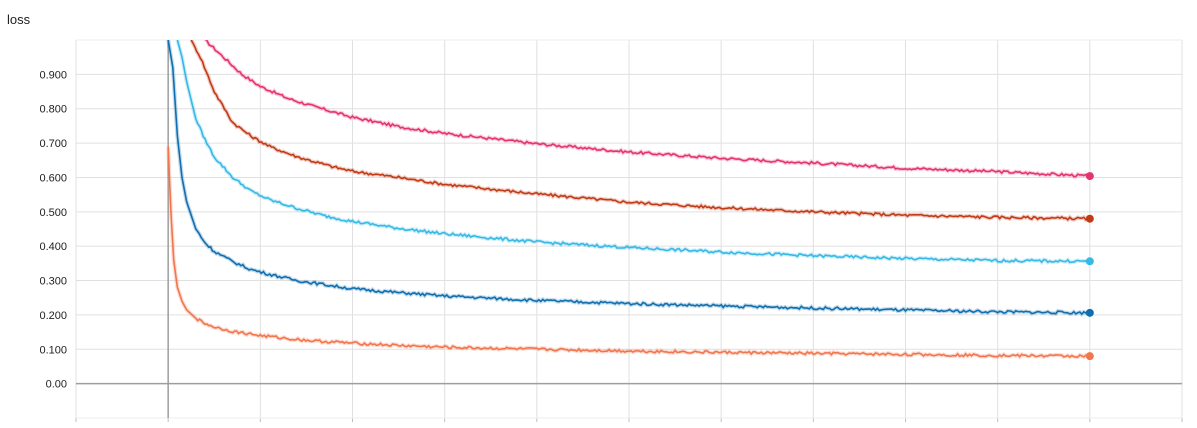 The height and width of the screenshot is (428, 1197). What do you see at coordinates (56, 385) in the screenshot?
I see `y-tick-label: 0.00` at bounding box center [56, 385].